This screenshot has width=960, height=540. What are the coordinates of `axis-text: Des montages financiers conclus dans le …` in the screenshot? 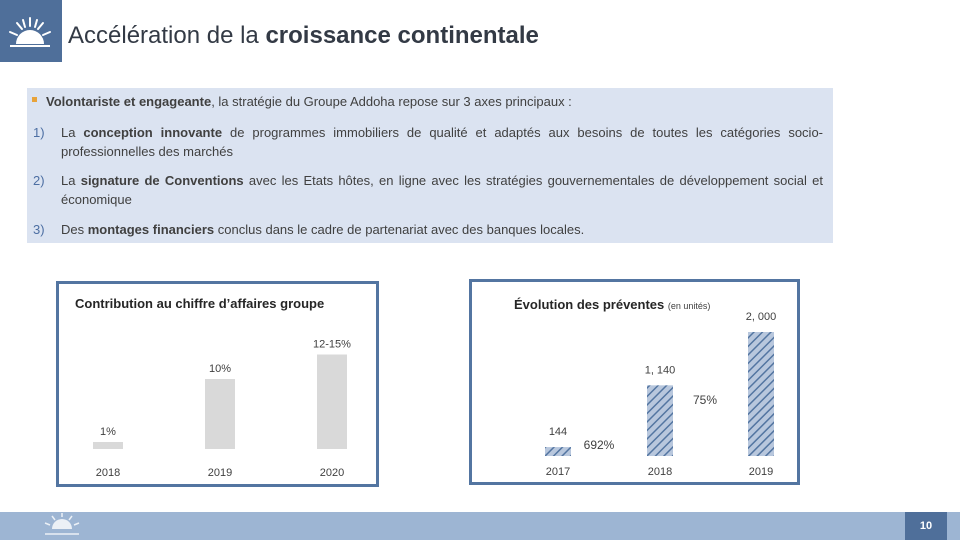 It's located at (323, 229).